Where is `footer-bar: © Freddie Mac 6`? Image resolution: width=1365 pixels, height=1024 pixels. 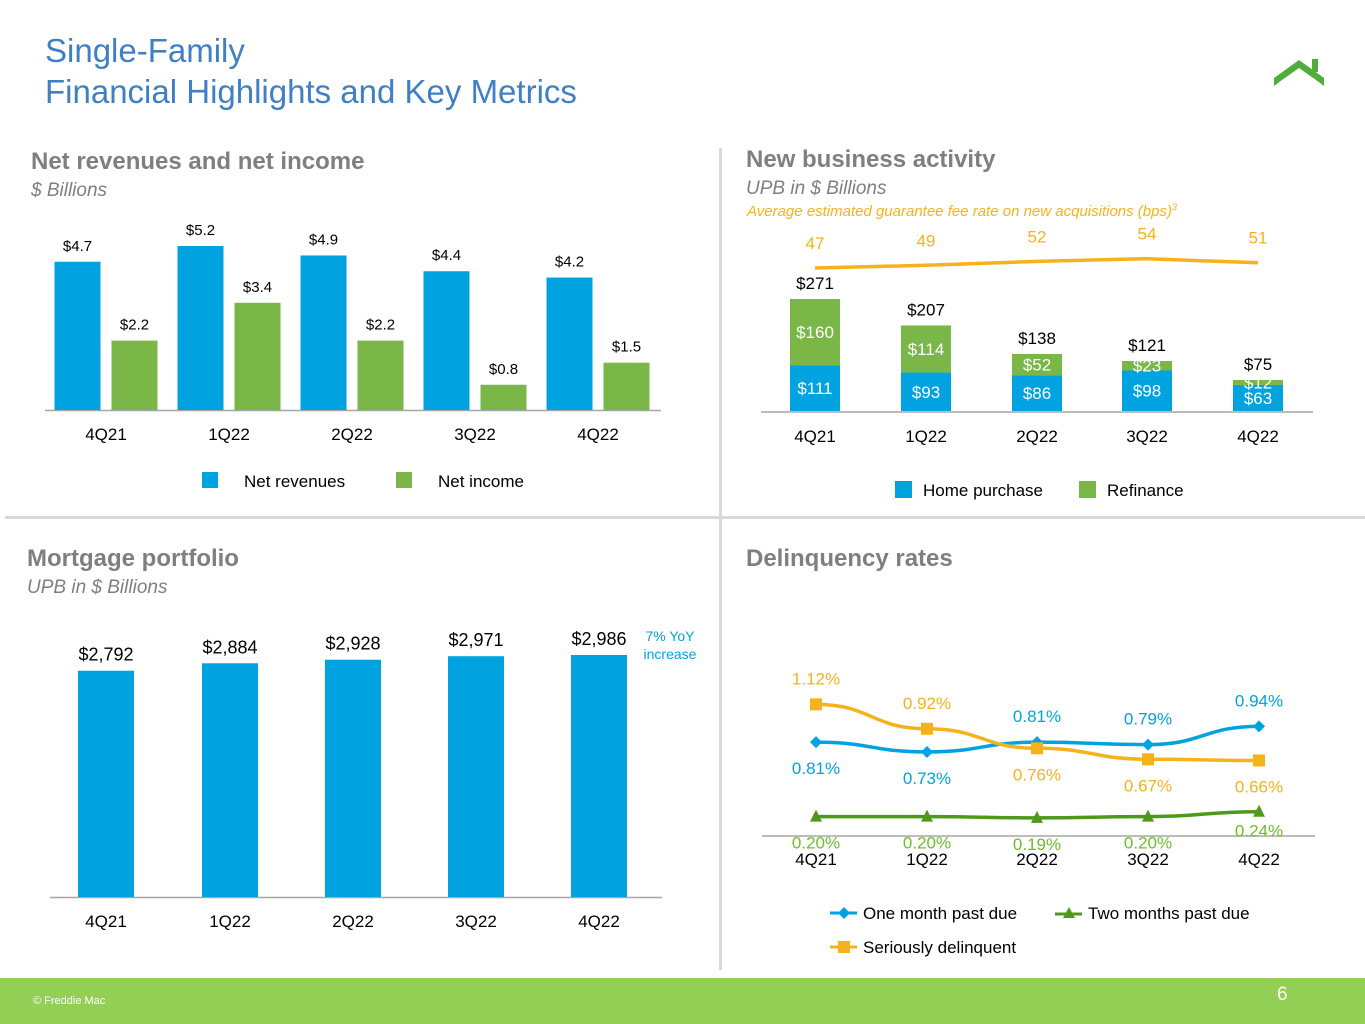
footer-bar: © Freddie Mac 6 is located at coordinates (682, 1001).